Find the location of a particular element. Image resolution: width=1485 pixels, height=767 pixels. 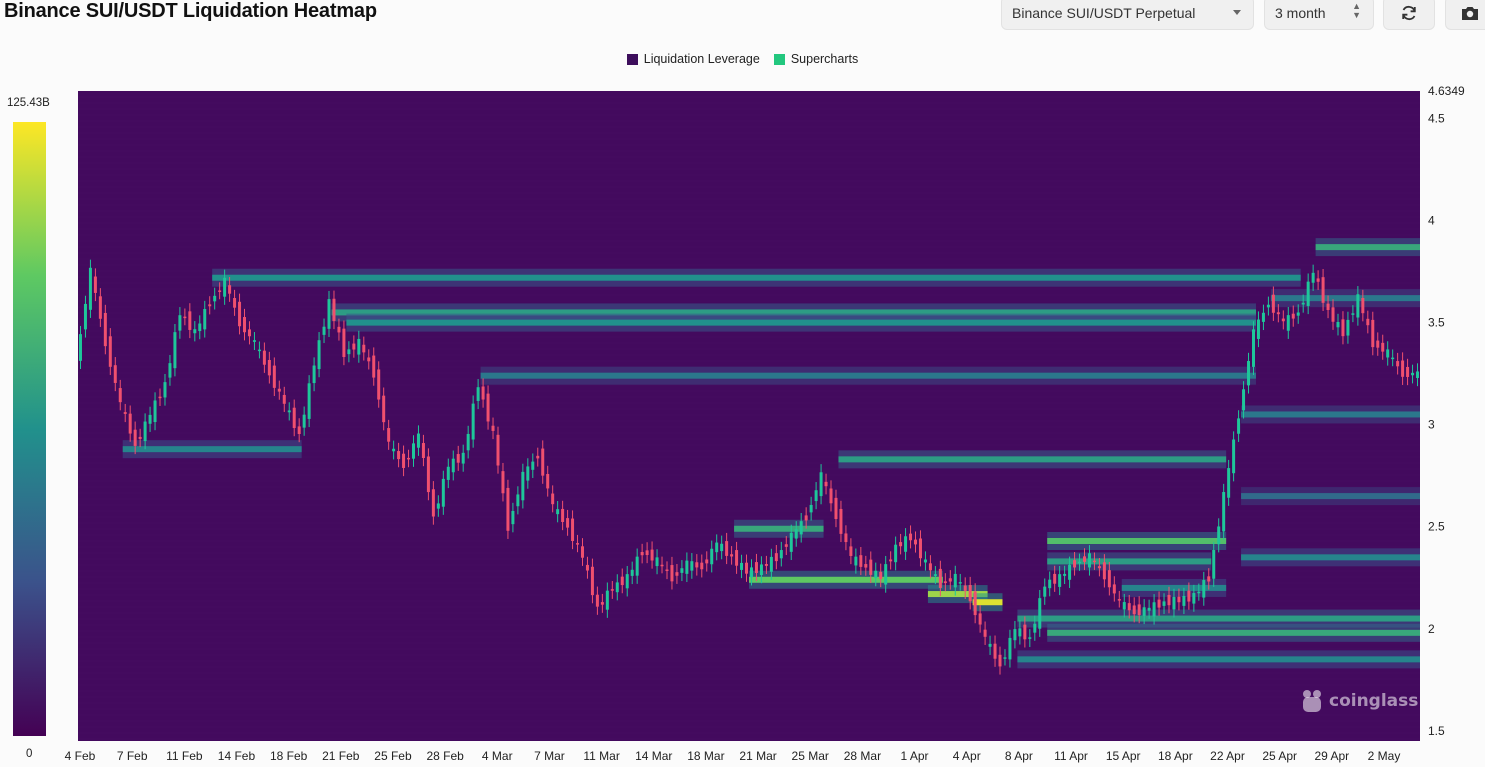

pair-select: Binance SUI/USDT Perpetual is located at coordinates (1127, 15).